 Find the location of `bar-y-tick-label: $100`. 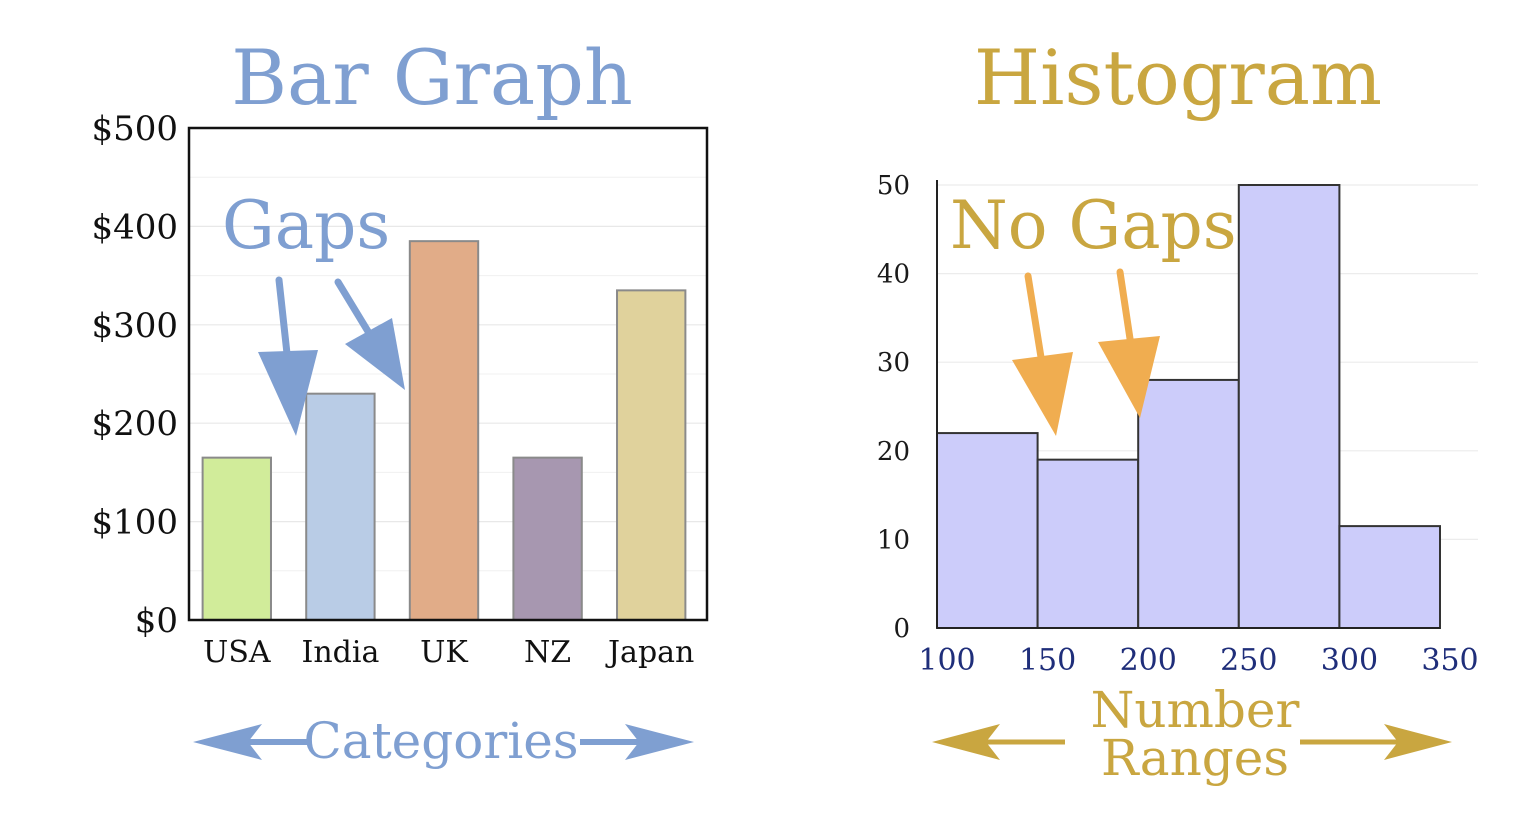

bar-y-tick-label: $100 is located at coordinates (134, 523).